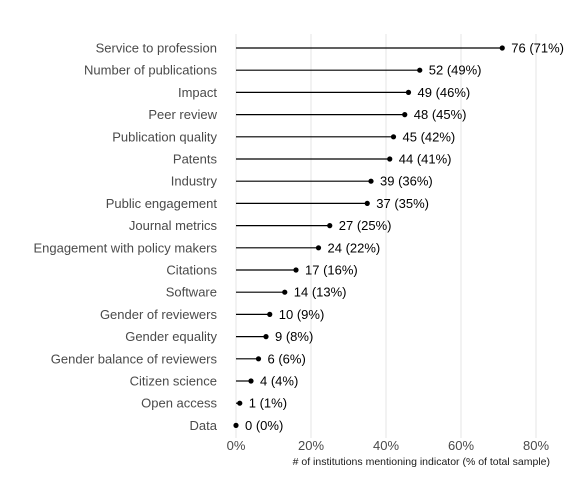 The height and width of the screenshot is (503, 586). Describe the element at coordinates (402, 203) in the screenshot. I see `value-label: 37 (35%)` at that location.